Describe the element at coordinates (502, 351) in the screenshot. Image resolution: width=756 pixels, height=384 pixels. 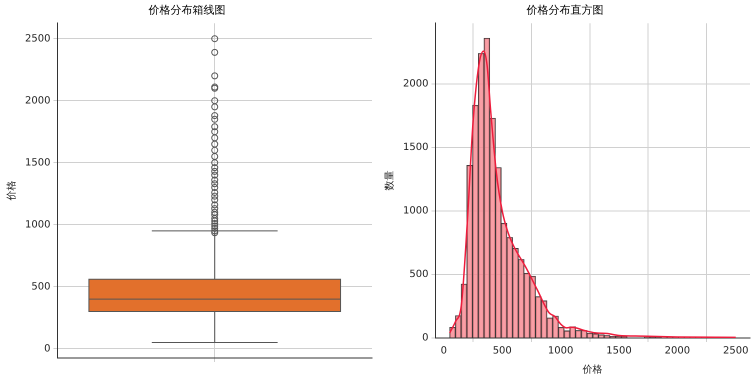
I see `x-tick-label: 500` at that location.